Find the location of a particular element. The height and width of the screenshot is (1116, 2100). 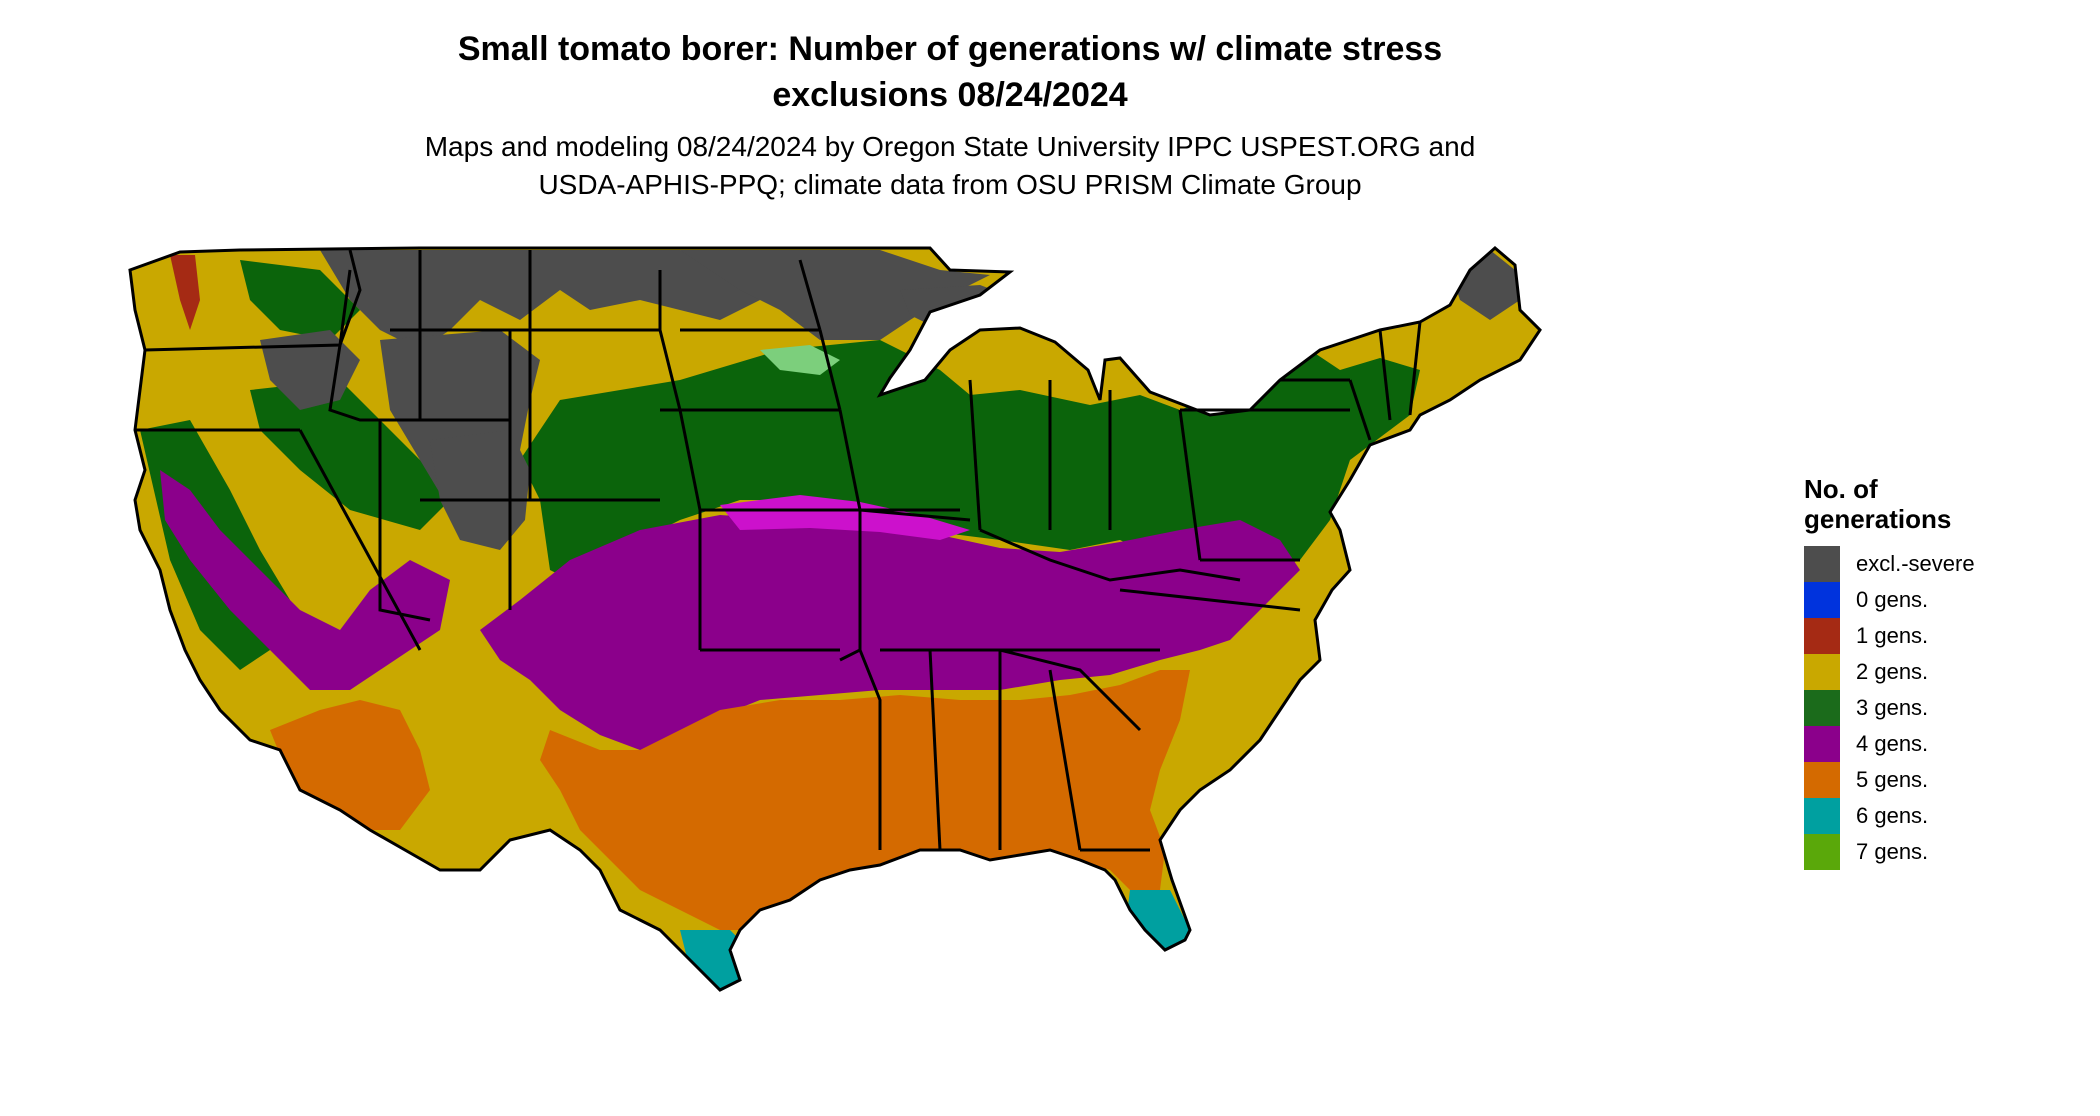

region-4-gens-bright is located at coordinates (845, 517).